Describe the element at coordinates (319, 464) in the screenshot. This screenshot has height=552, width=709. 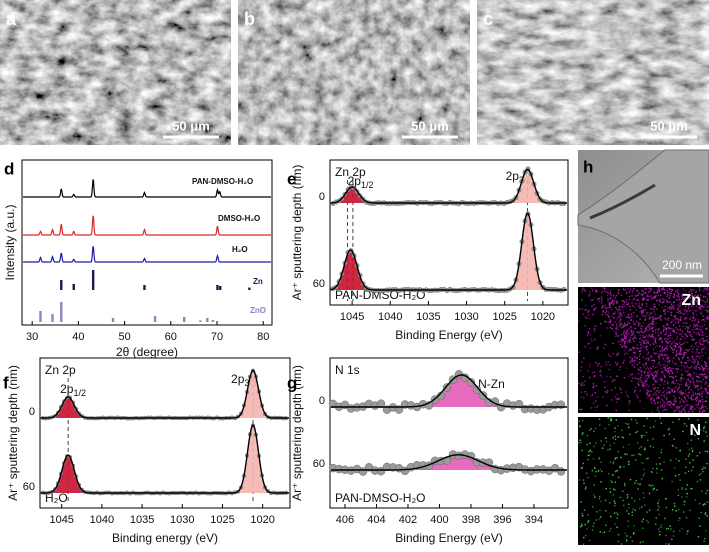
I see `y-tick-label: 60` at that location.